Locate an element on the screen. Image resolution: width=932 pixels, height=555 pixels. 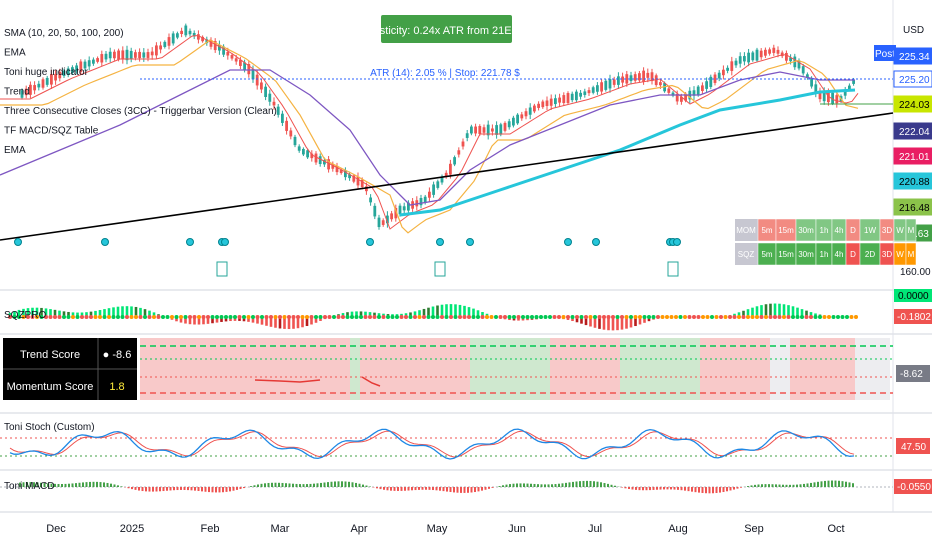
time-axis-label: Oct is located at coordinates (835, 529).